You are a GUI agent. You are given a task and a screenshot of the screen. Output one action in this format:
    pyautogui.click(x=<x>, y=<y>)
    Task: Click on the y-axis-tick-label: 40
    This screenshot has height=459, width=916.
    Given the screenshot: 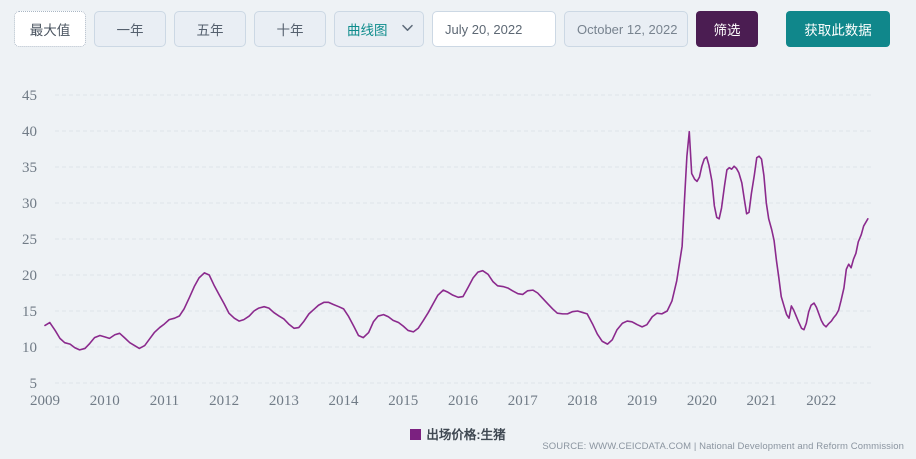 What is the action you would take?
    pyautogui.click(x=29, y=132)
    